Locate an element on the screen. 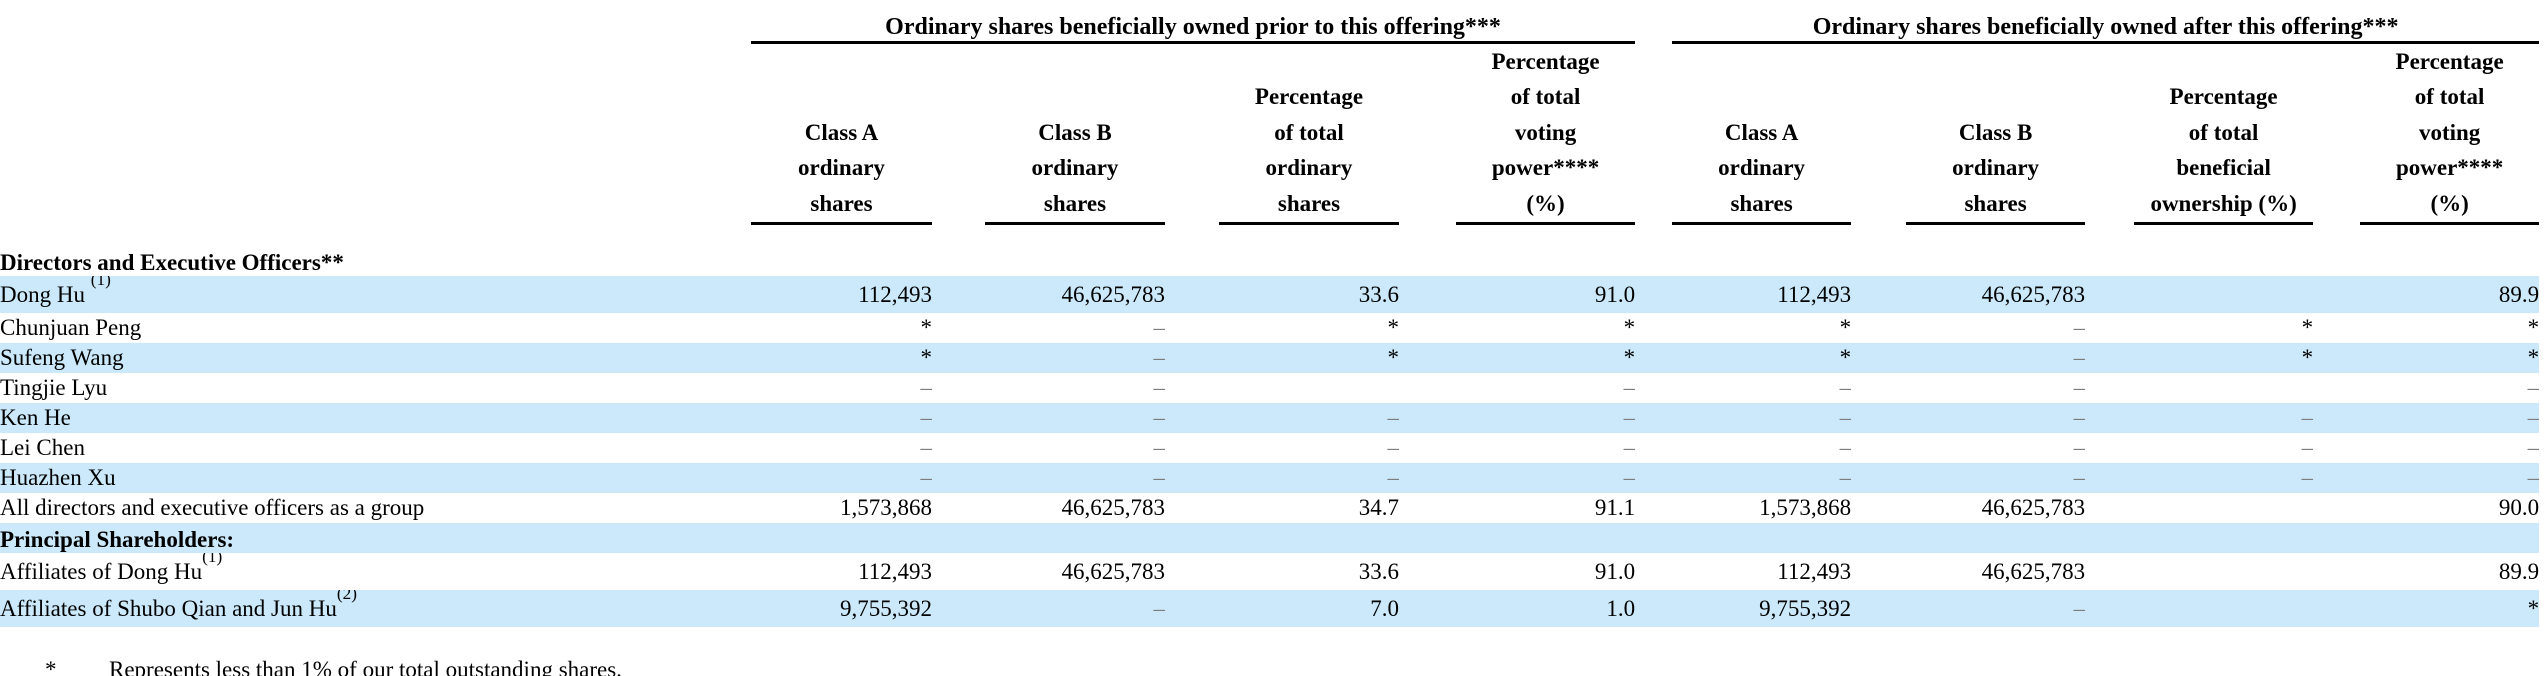  col-header-after-class-a: Class A ordinary shares is located at coordinates (1762, 133).